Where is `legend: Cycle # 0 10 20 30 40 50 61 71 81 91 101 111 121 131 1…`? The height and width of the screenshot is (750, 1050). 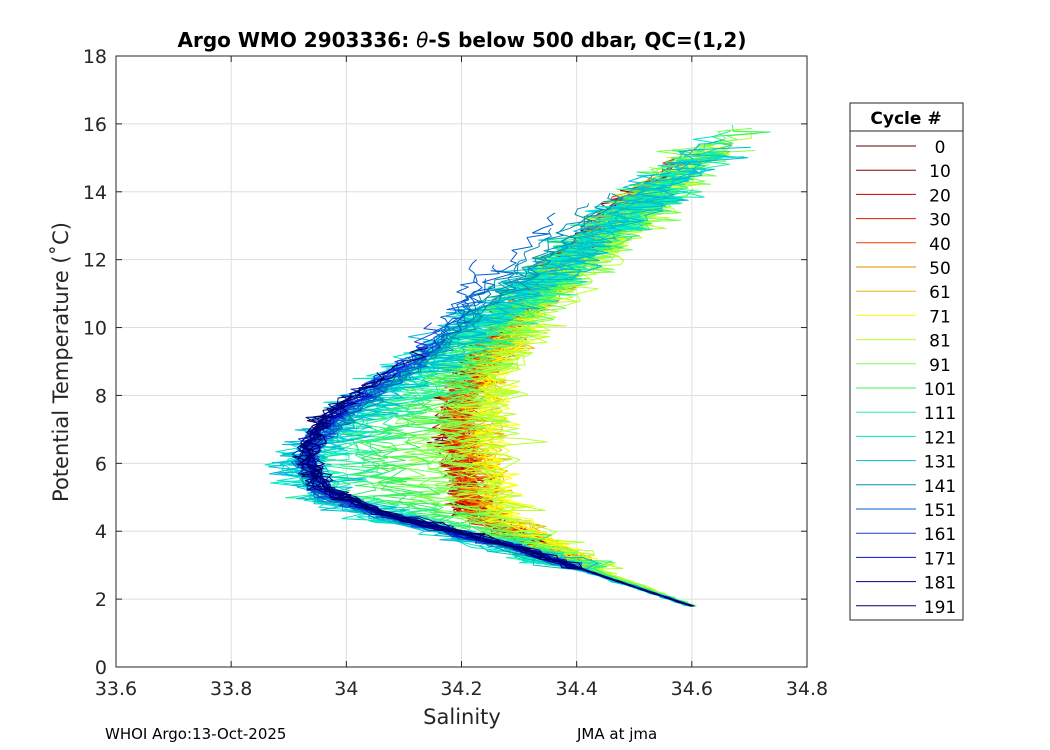 legend: Cycle # 0 10 20 30 40 50 61 71 81 91 101 111 121 131 1… is located at coordinates (906, 361).